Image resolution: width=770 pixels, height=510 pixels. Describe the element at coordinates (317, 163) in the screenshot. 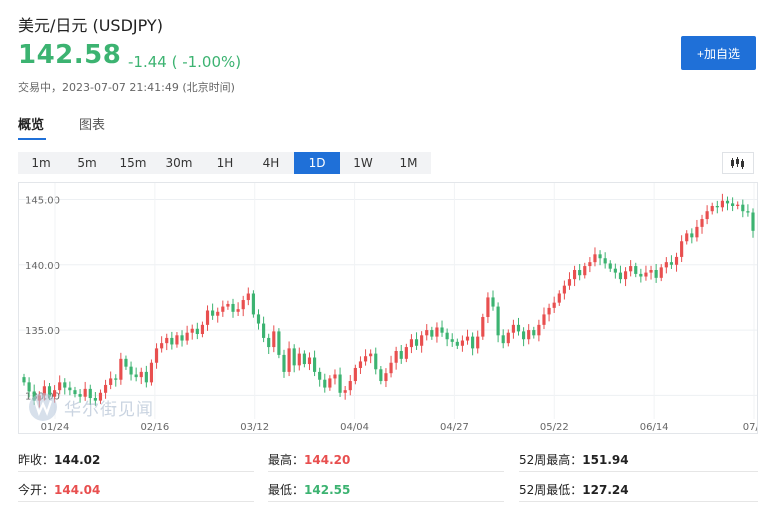

I see `period-1d: 1D` at that location.